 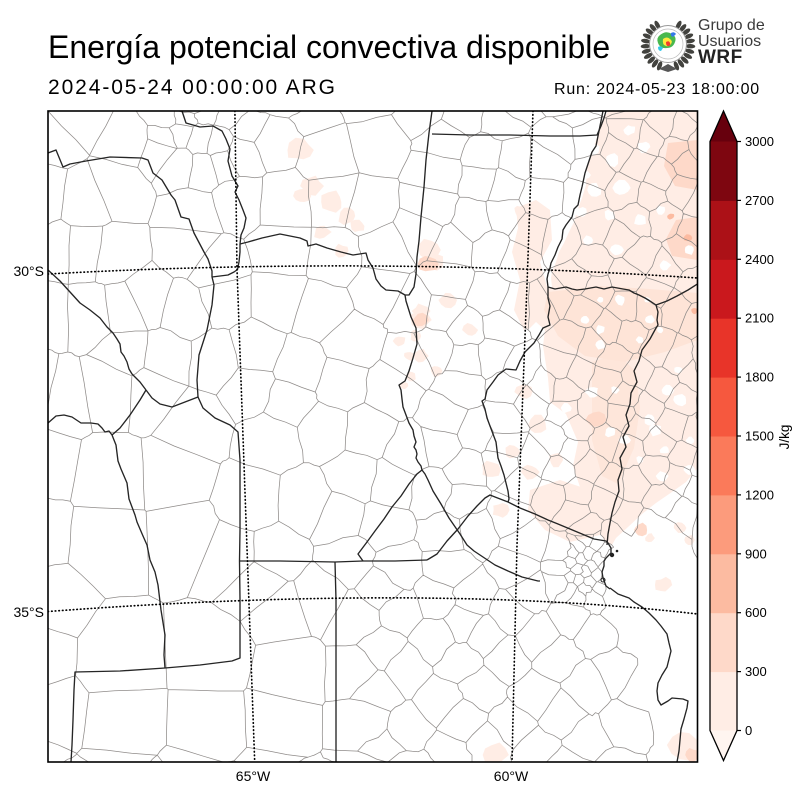 What do you see at coordinates (784, 437) in the screenshot?
I see `svg-text: J/kg` at bounding box center [784, 437].